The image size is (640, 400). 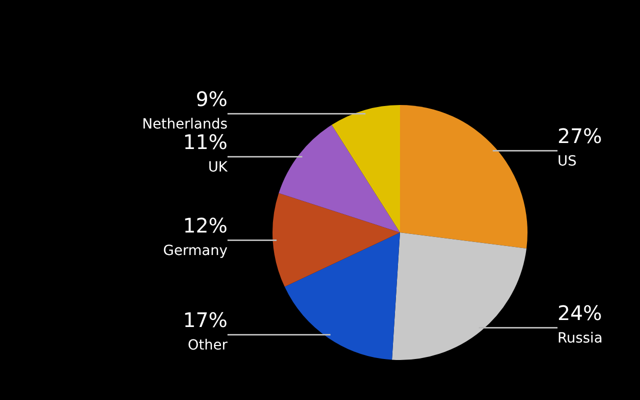 I want to click on data-label: 9%, so click(x=212, y=98).